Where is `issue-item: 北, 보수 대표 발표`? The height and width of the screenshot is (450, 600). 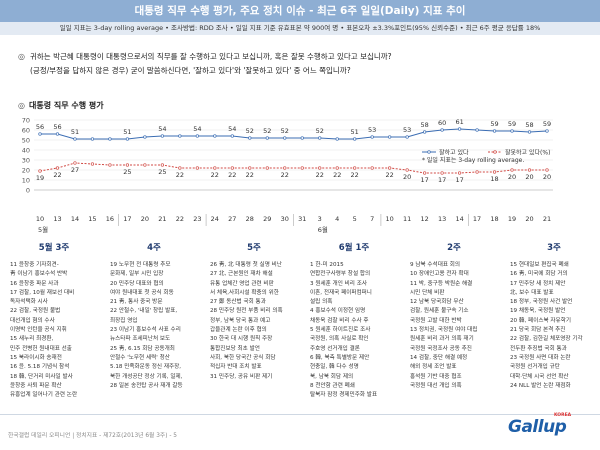
issue-item: 北, 보수 대표 발표 is located at coordinates (532, 292).